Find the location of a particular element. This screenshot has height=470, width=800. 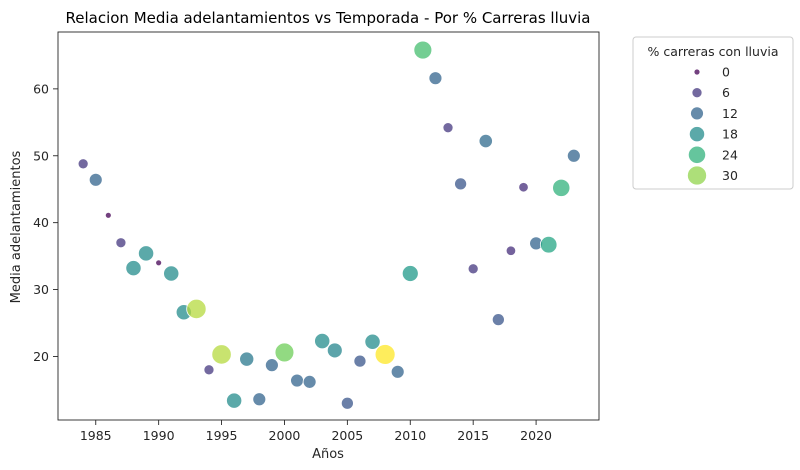

legend-box is located at coordinates (713, 113).